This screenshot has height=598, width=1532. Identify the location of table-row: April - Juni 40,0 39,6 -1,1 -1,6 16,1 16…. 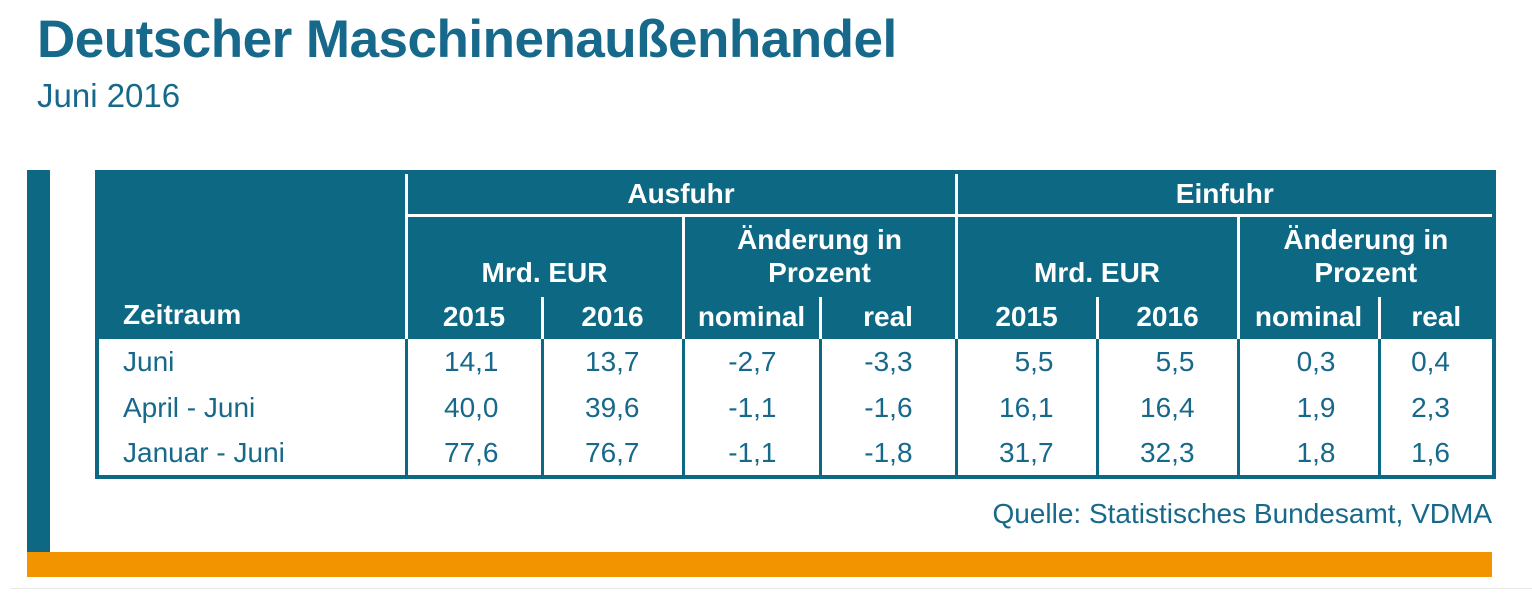
(795, 408).